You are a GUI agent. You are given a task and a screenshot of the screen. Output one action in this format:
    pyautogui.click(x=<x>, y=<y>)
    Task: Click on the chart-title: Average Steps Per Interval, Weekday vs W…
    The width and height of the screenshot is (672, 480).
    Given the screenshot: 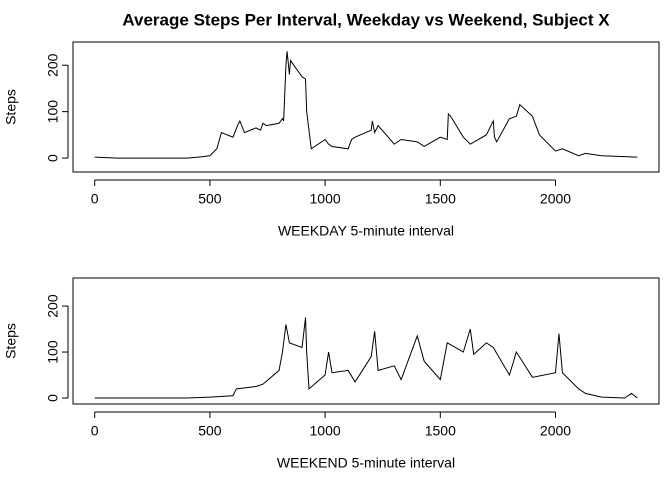 What is the action you would take?
    pyautogui.click(x=366, y=19)
    